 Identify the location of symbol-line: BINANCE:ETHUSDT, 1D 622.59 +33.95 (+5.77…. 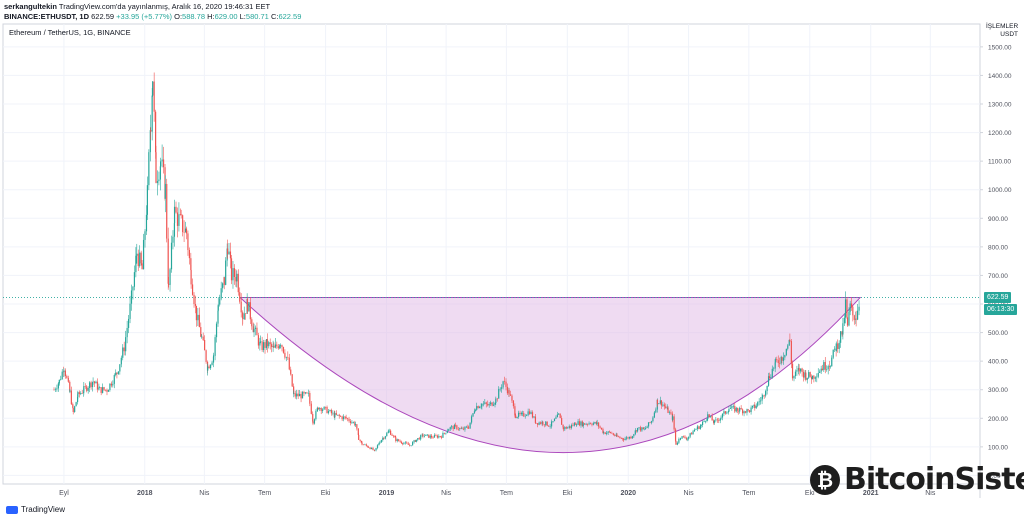
(152, 17).